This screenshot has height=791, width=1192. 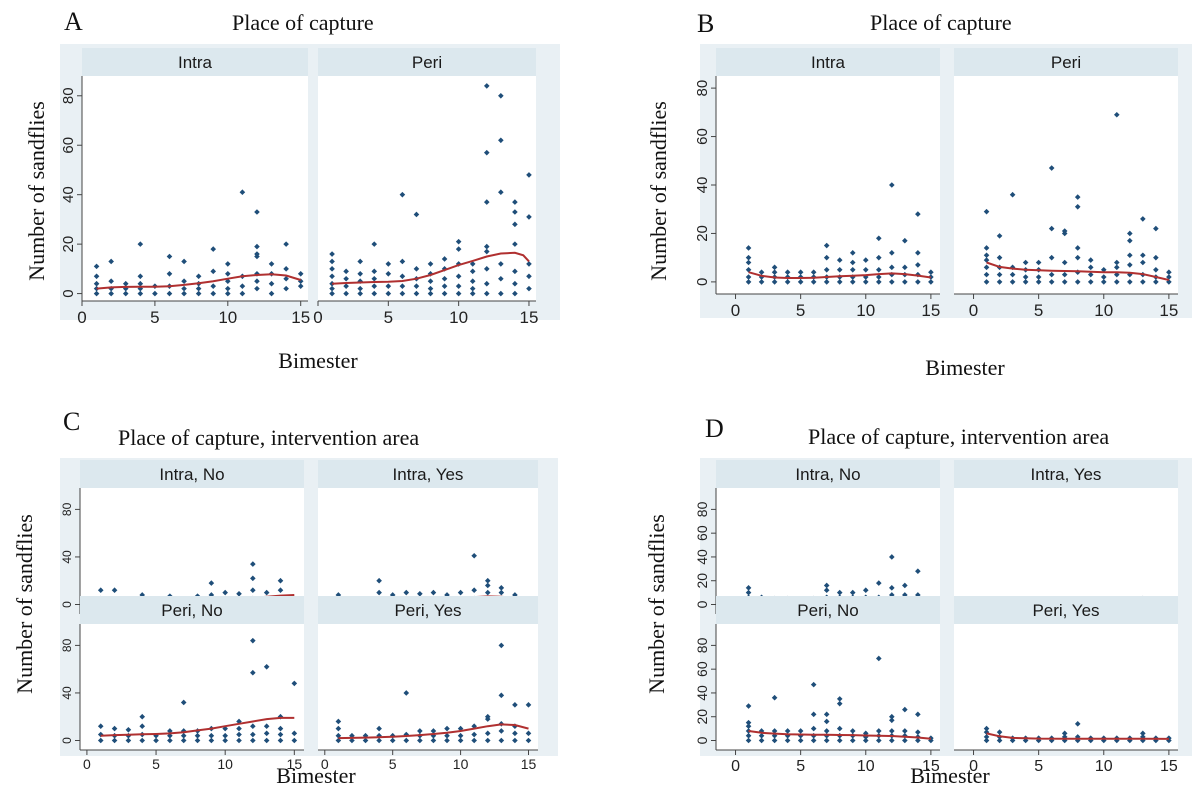 What do you see at coordinates (656, 604) in the screenshot?
I see `y-axis-title: Number of sandflies` at bounding box center [656, 604].